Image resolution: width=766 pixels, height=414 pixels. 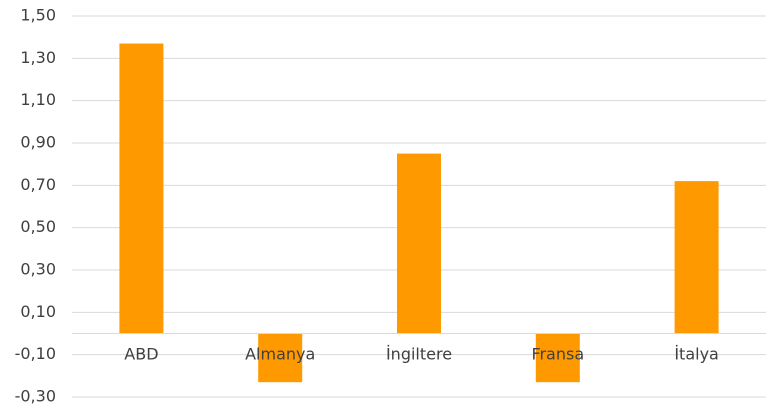 I want to click on y-tick-label: 0,30, so click(x=38, y=269).